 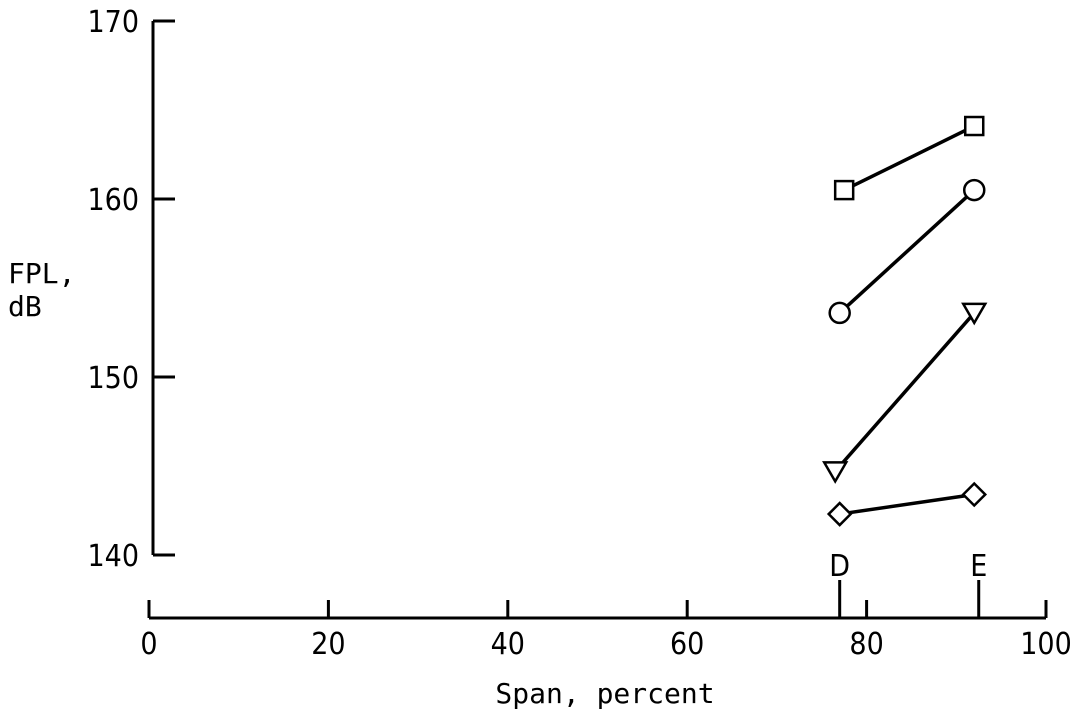 I want to click on series-triangle-down, so click(x=905, y=393).